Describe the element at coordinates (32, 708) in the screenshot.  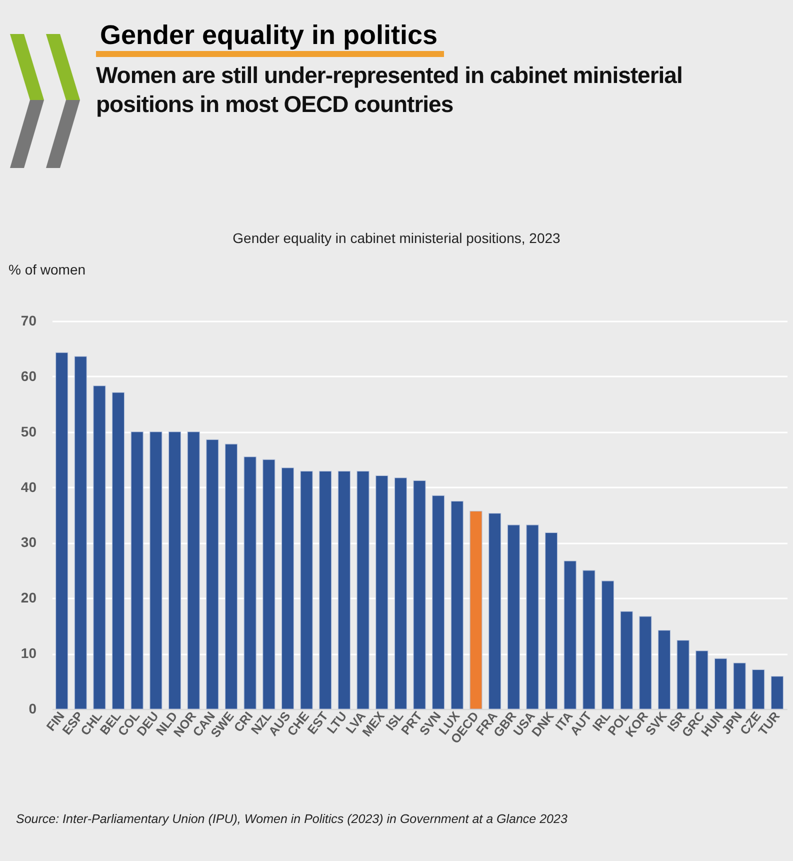
I see `y-tick-label: 0` at that location.